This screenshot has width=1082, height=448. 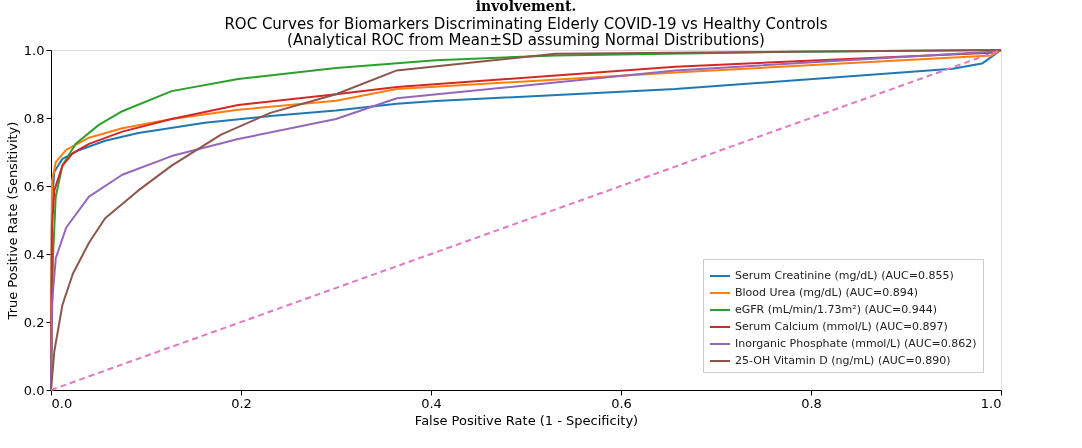 I want to click on legend-label: Inorganic Phosphate (mmol/L) (AUC=0.862), so click(x=856, y=343).